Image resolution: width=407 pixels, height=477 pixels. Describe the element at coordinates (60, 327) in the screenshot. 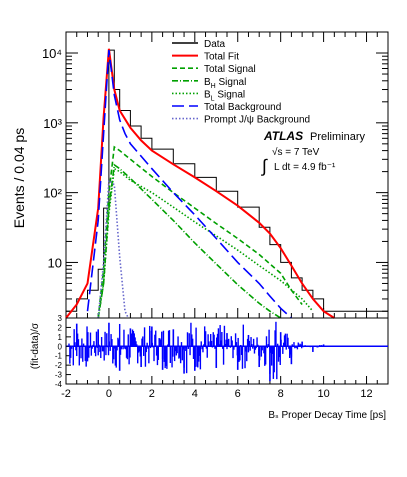

I see `res-y-tick-label: 2` at that location.